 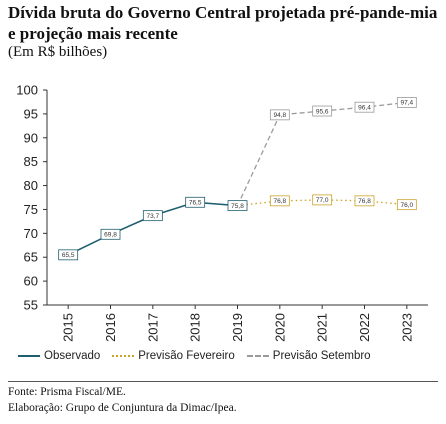 I want to click on x-tick-label: 2020, so click(x=279, y=327).